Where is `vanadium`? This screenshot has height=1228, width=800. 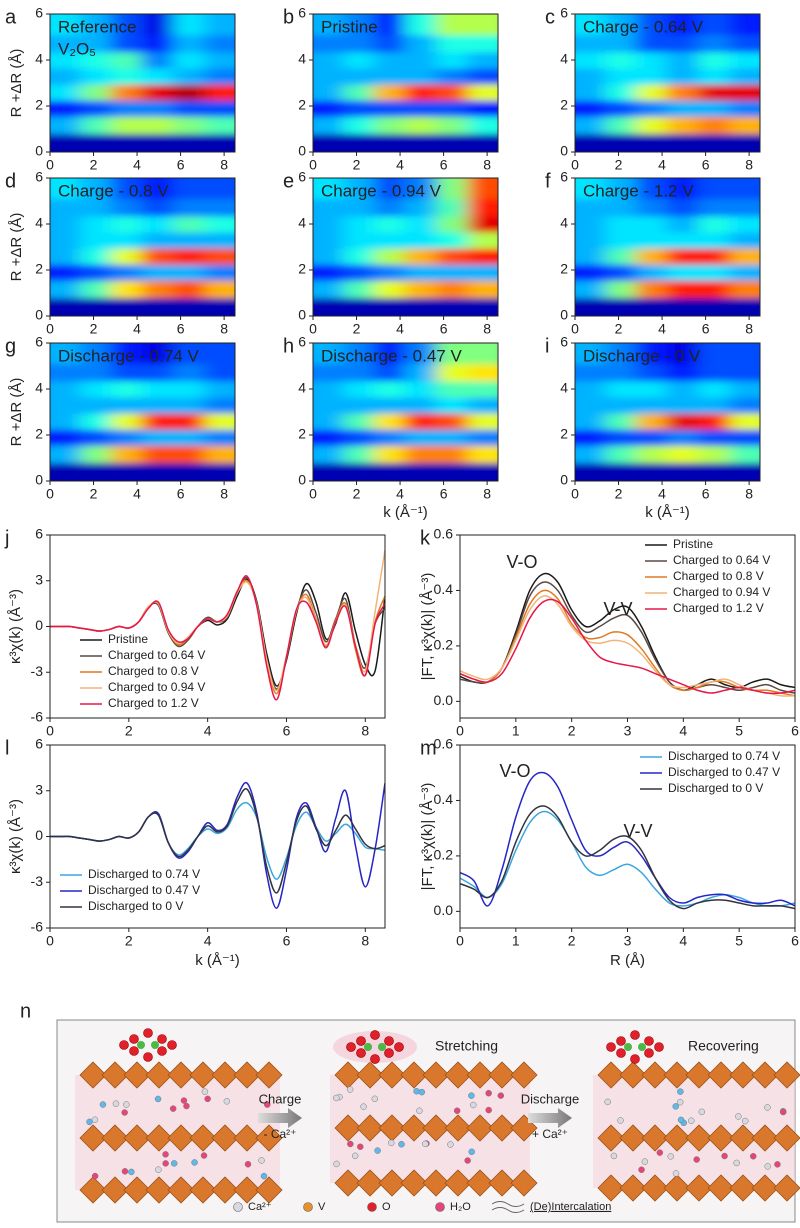 vanadium is located at coordinates (368, 1047).